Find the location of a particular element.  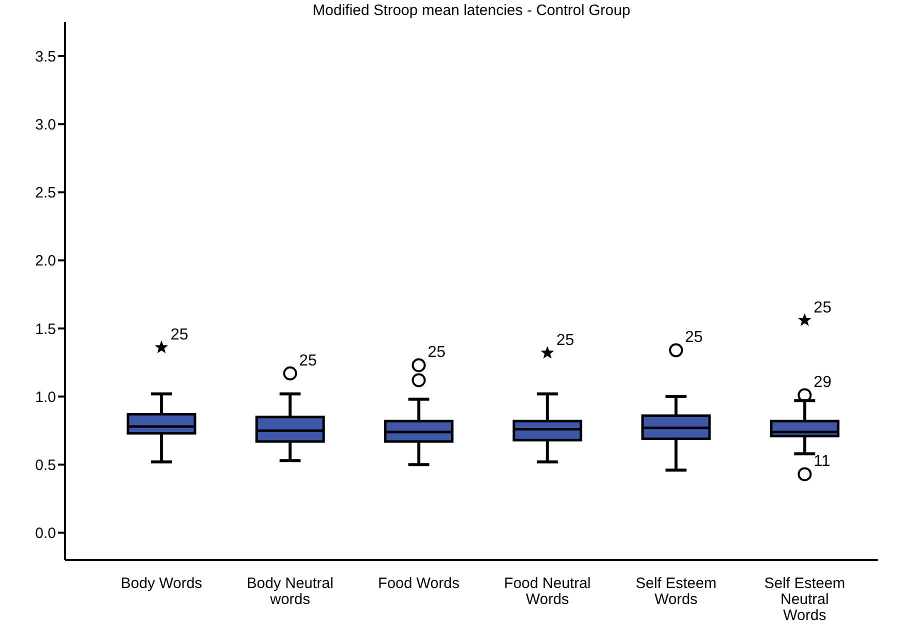

x-tick-label: Self Esteem Words is located at coordinates (676, 591).